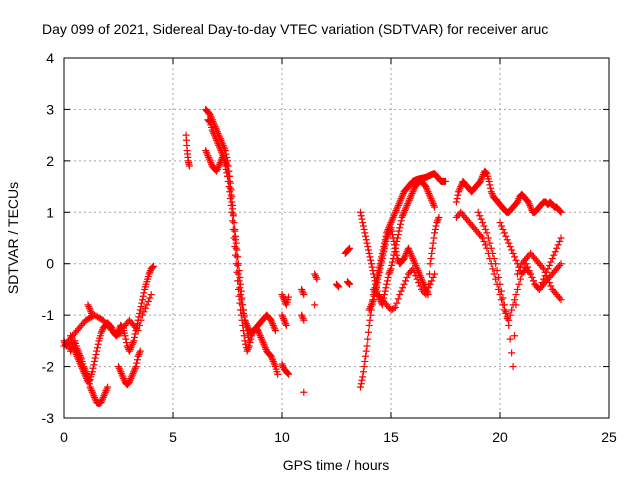 This screenshot has height=480, width=640. Describe the element at coordinates (64, 437) in the screenshot. I see `x-tick-label: 0` at that location.